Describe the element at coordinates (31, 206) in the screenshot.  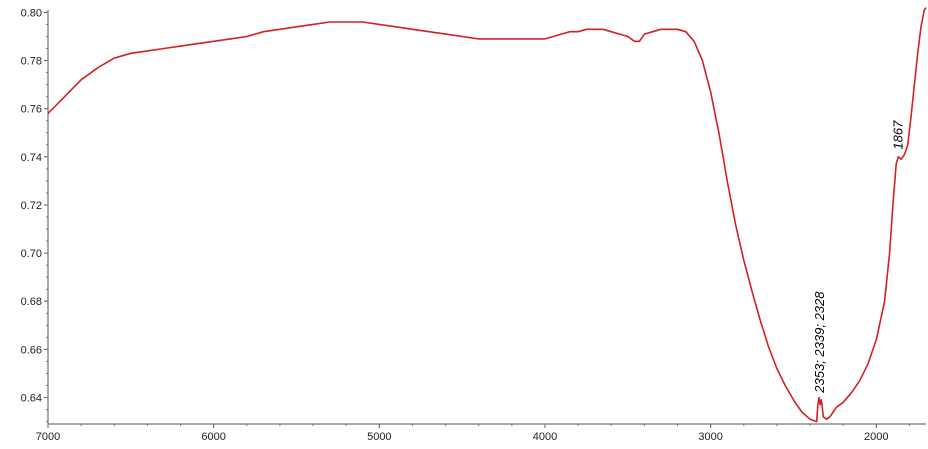
I see `y-tick-label: 0.72` at that location.